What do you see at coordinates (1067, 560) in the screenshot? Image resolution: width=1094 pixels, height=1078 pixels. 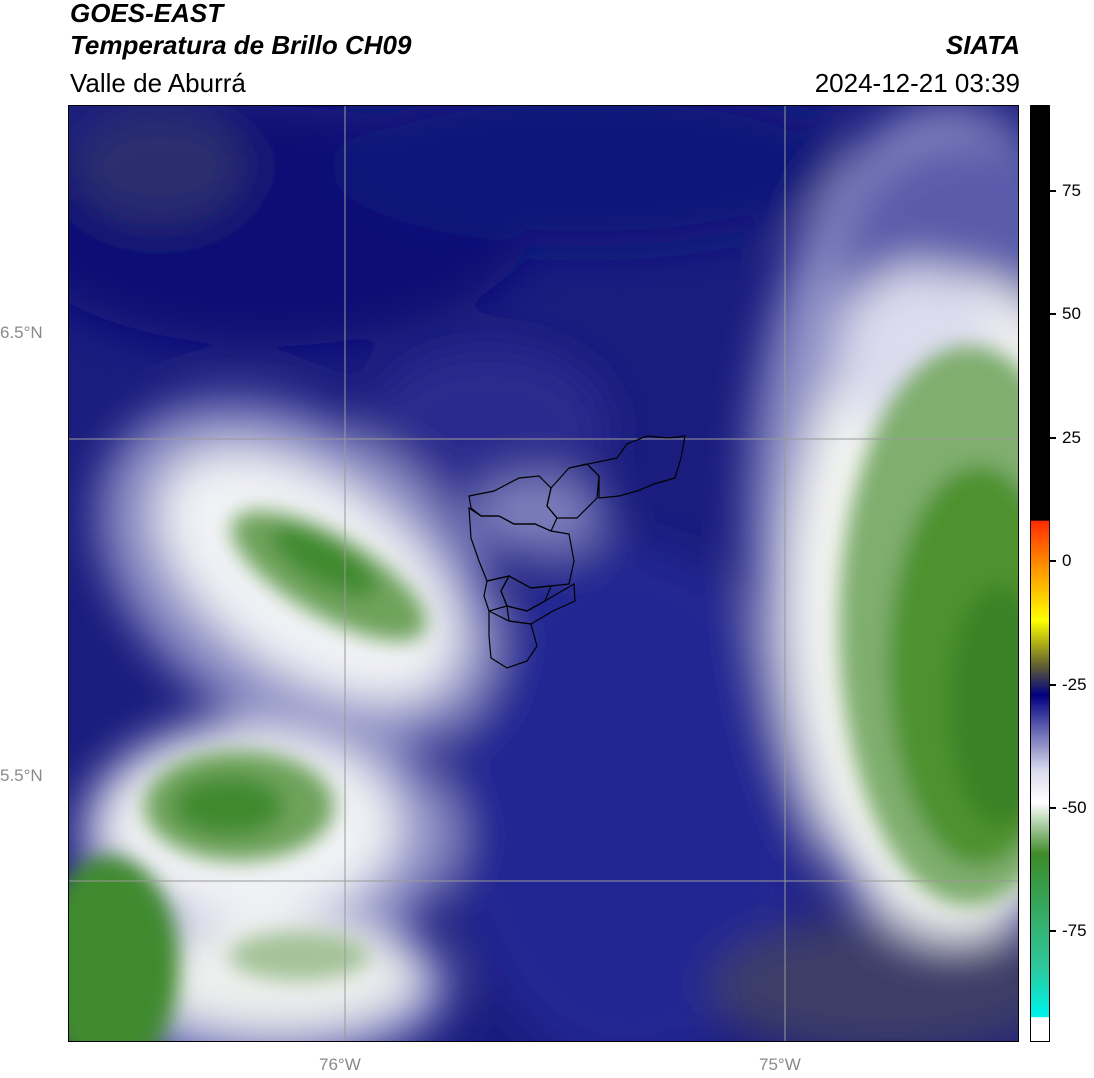 I see `colorbar-label-0: 0` at bounding box center [1067, 560].